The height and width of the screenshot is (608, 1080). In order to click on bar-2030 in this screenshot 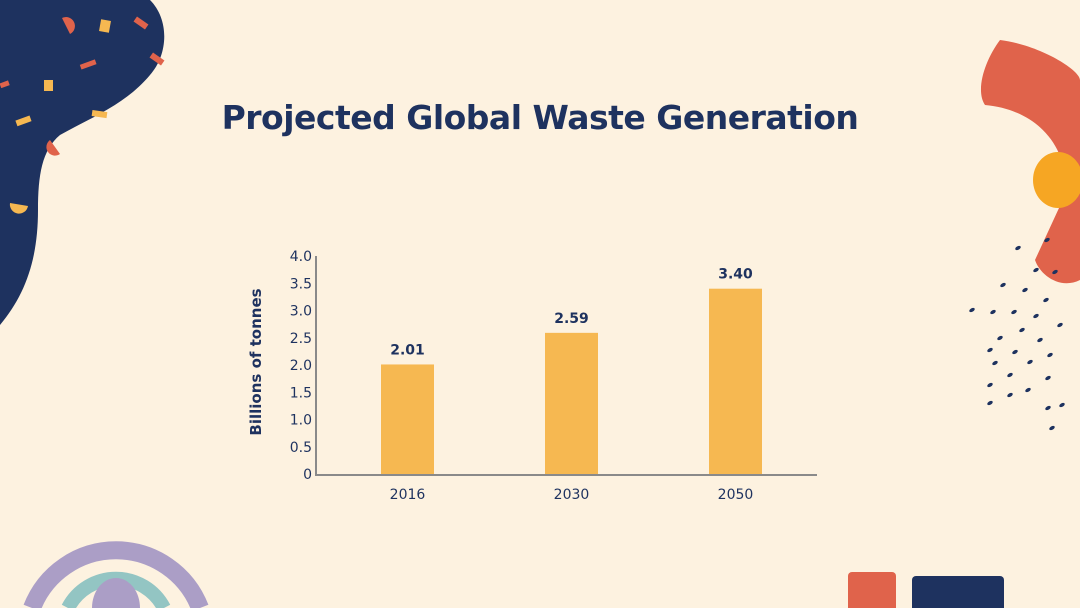, I will do `click(571, 403)`.